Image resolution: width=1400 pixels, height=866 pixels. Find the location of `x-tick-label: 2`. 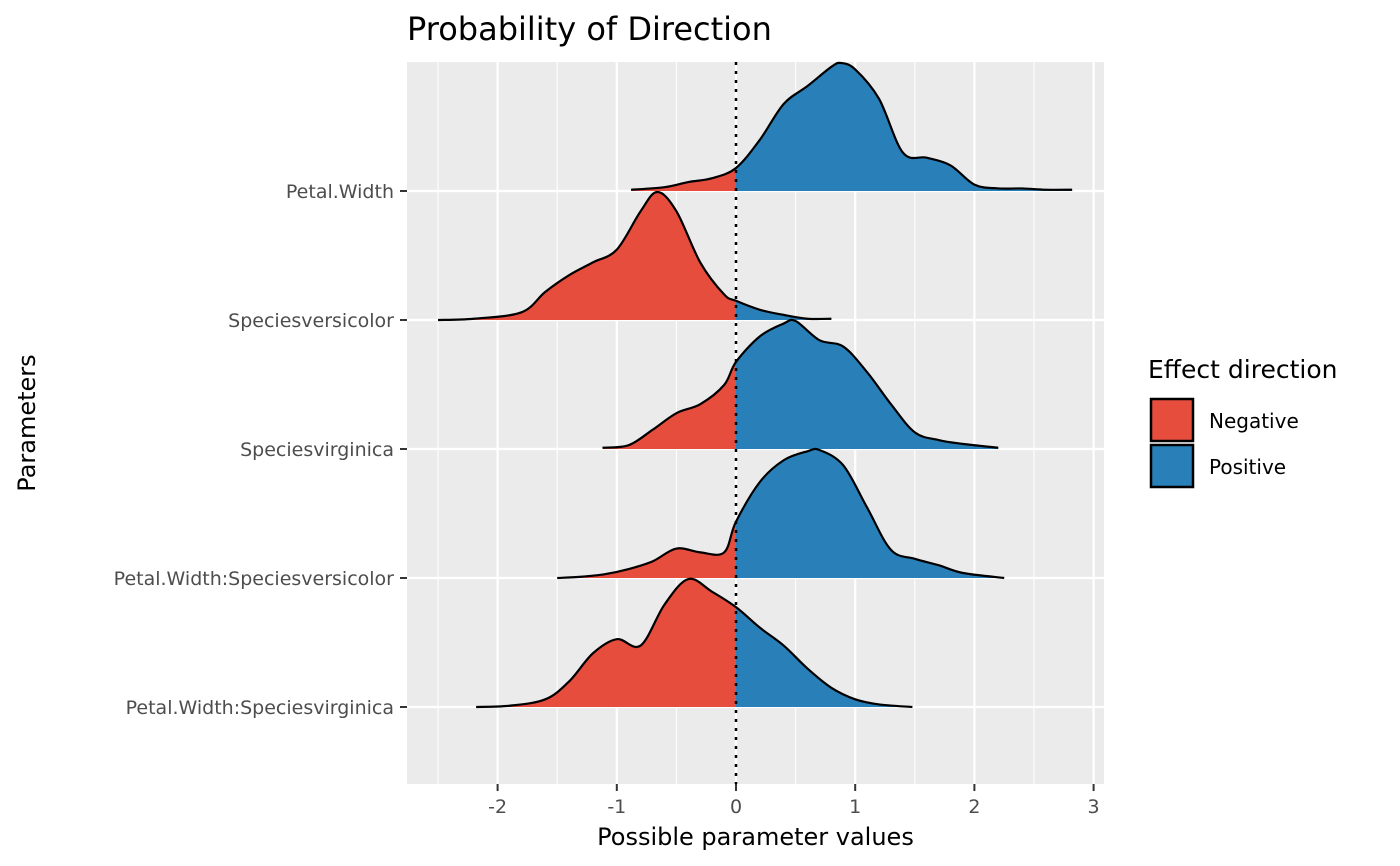

x-tick-label: 2 is located at coordinates (974, 807).